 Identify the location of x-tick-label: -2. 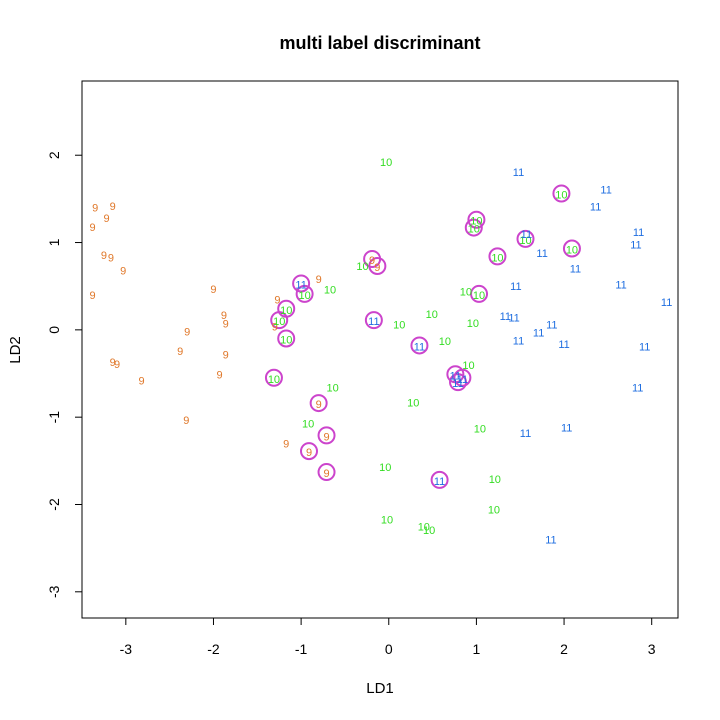
(213, 649).